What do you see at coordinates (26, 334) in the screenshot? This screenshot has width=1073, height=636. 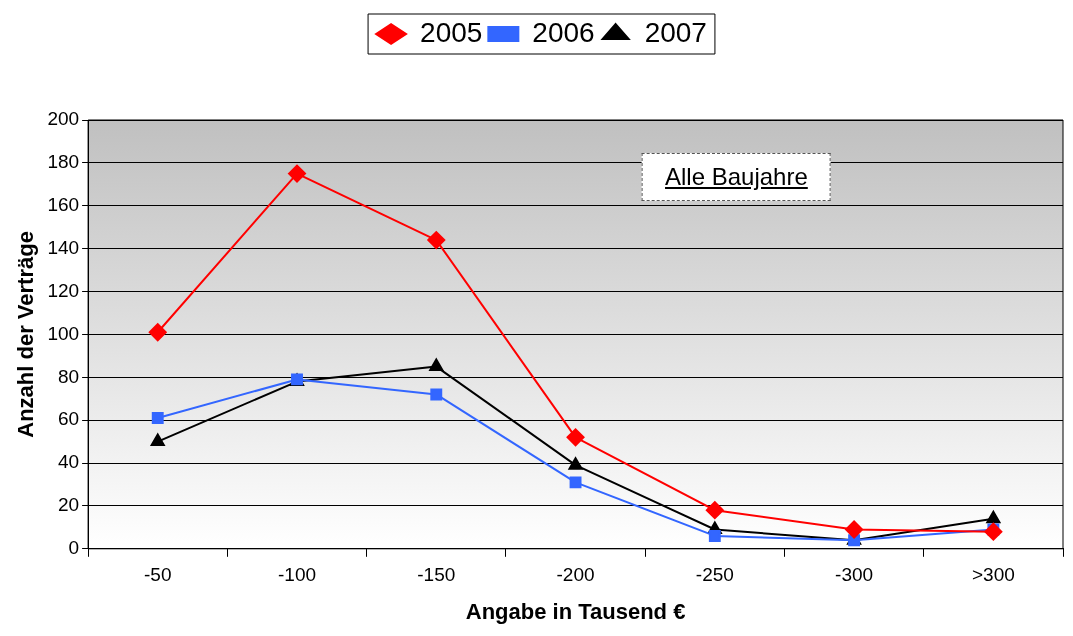 I see `y-axis-title: Anzahl der Verträge` at bounding box center [26, 334].